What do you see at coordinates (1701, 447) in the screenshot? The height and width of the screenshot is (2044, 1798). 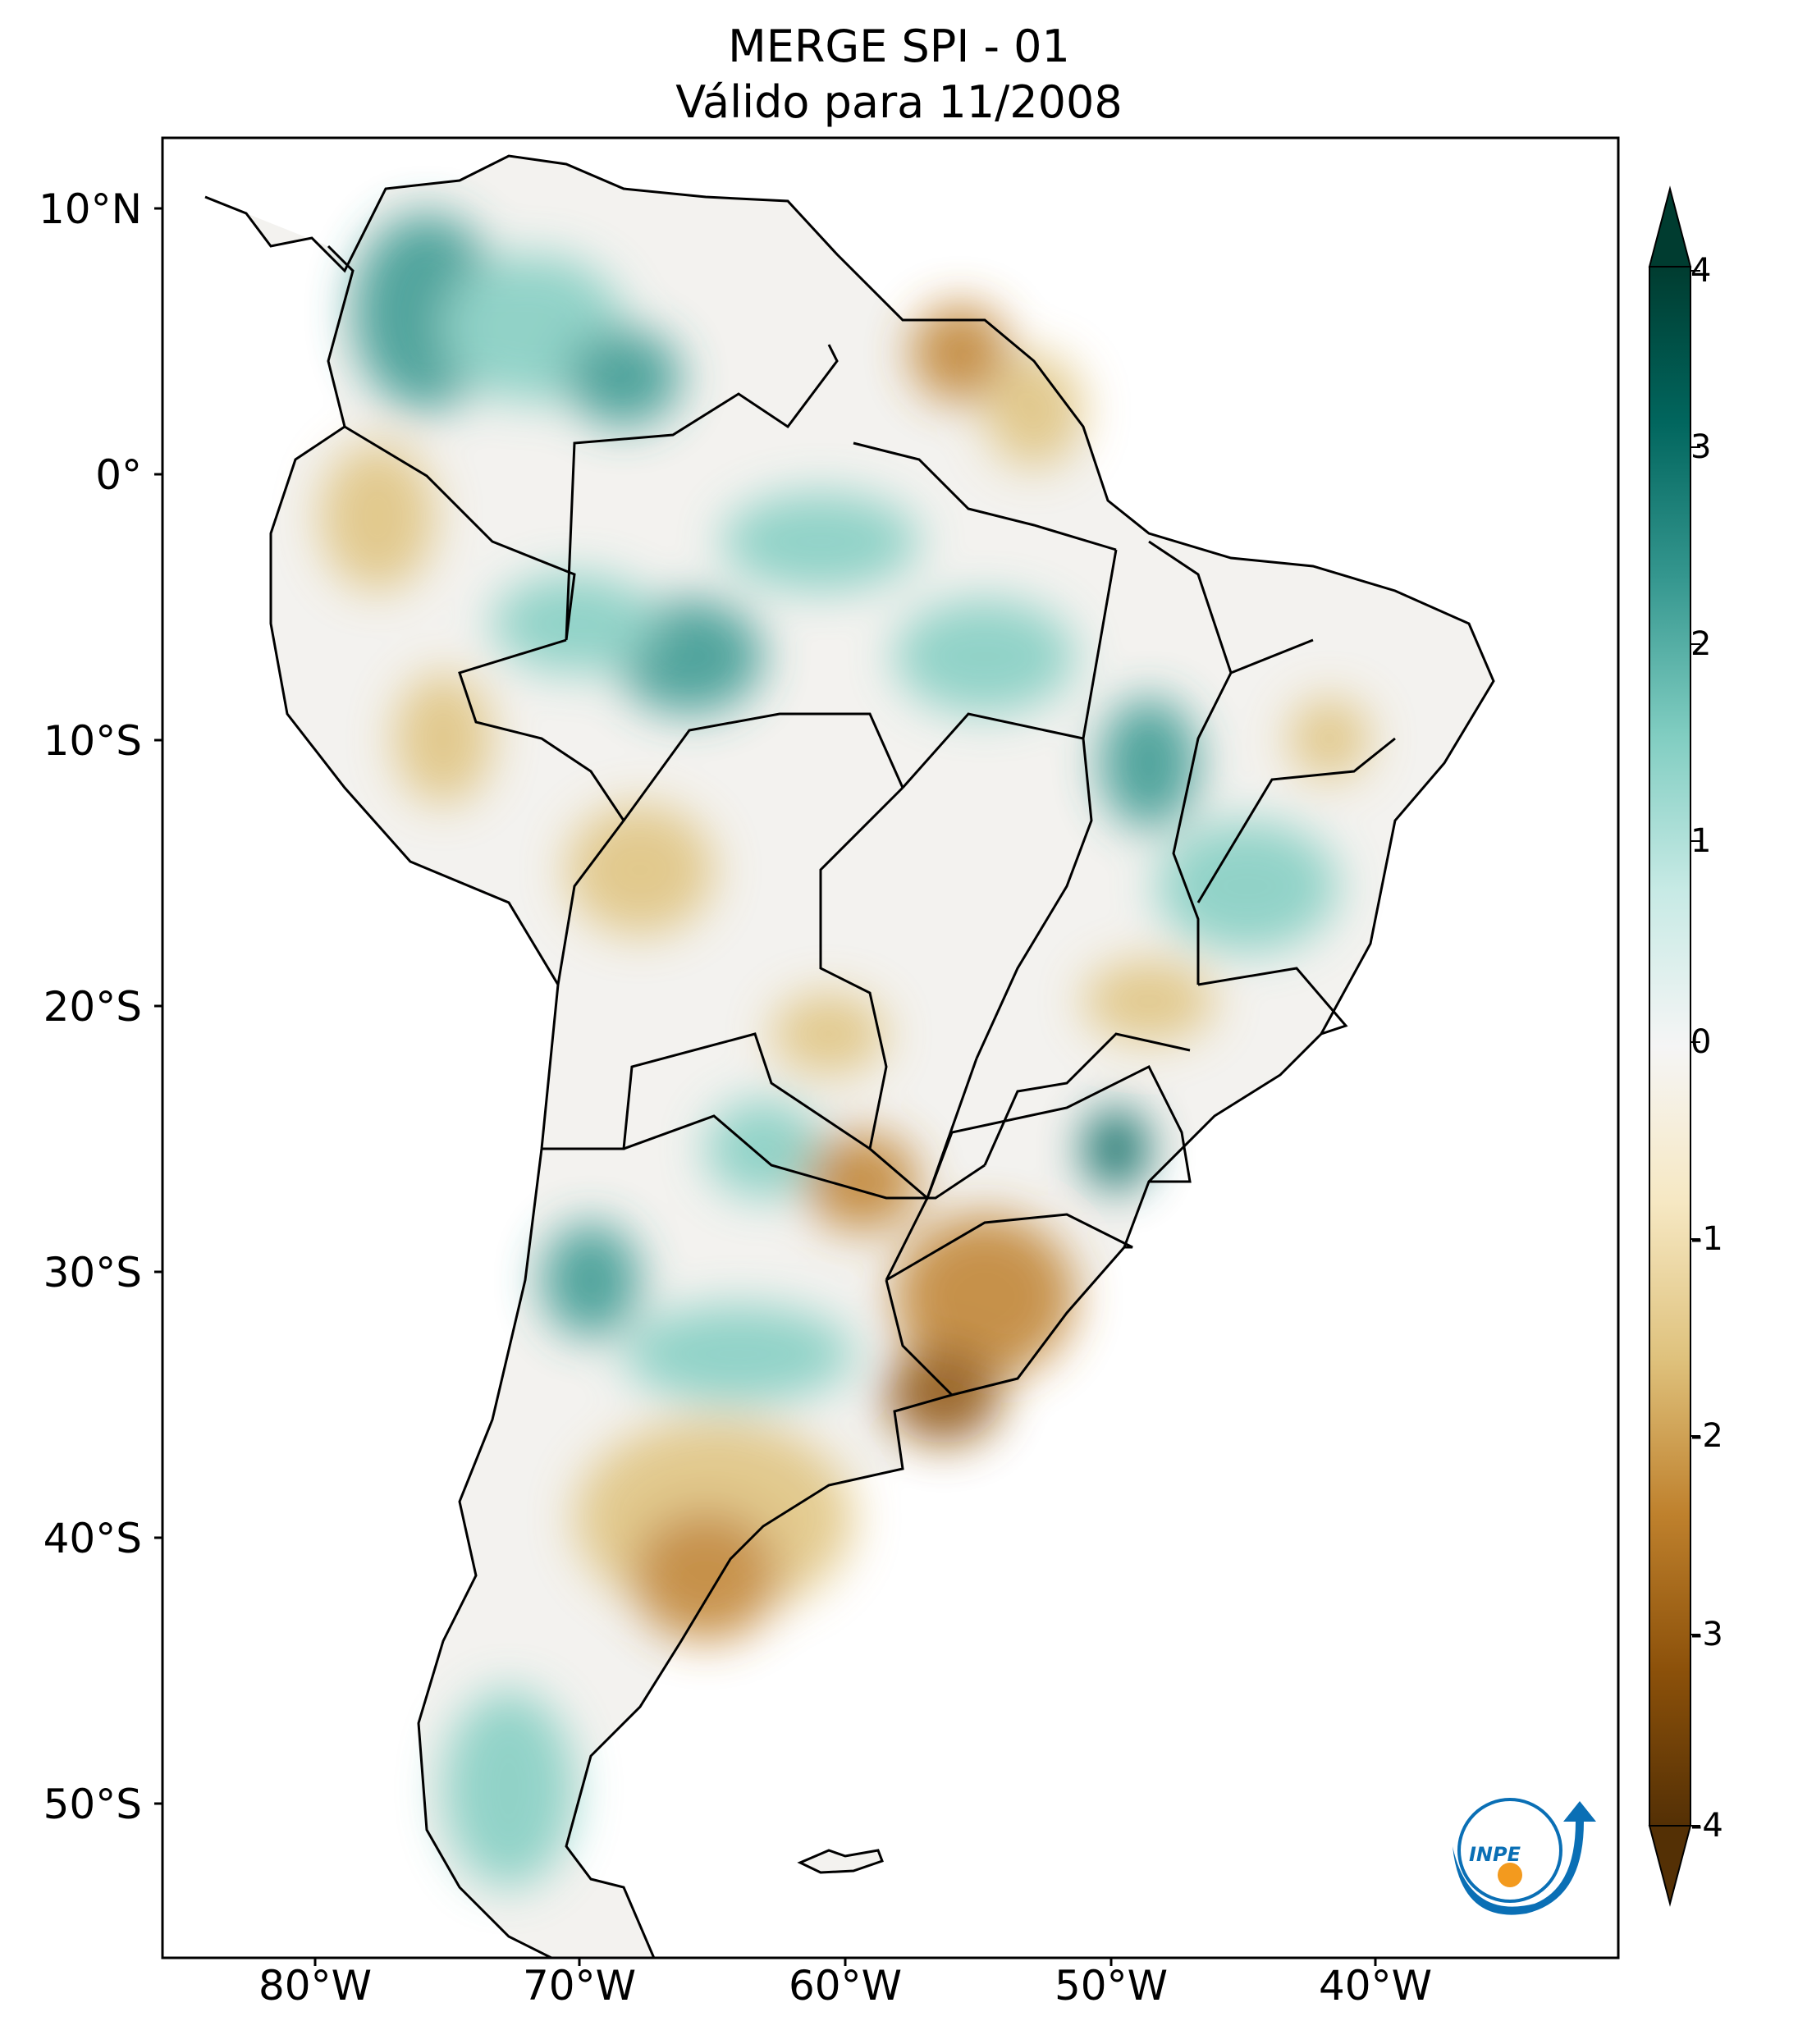 I see `colorbar-tick-3: 3` at bounding box center [1701, 447].